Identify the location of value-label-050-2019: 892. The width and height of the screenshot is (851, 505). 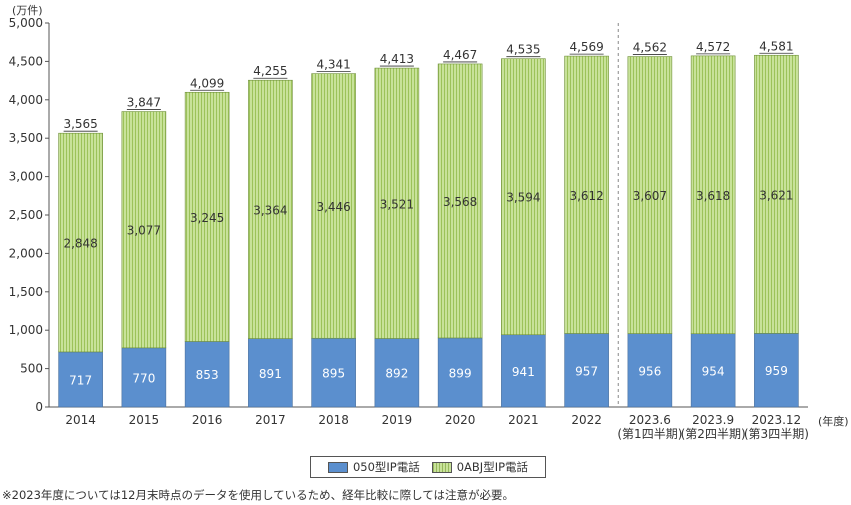
(396, 374).